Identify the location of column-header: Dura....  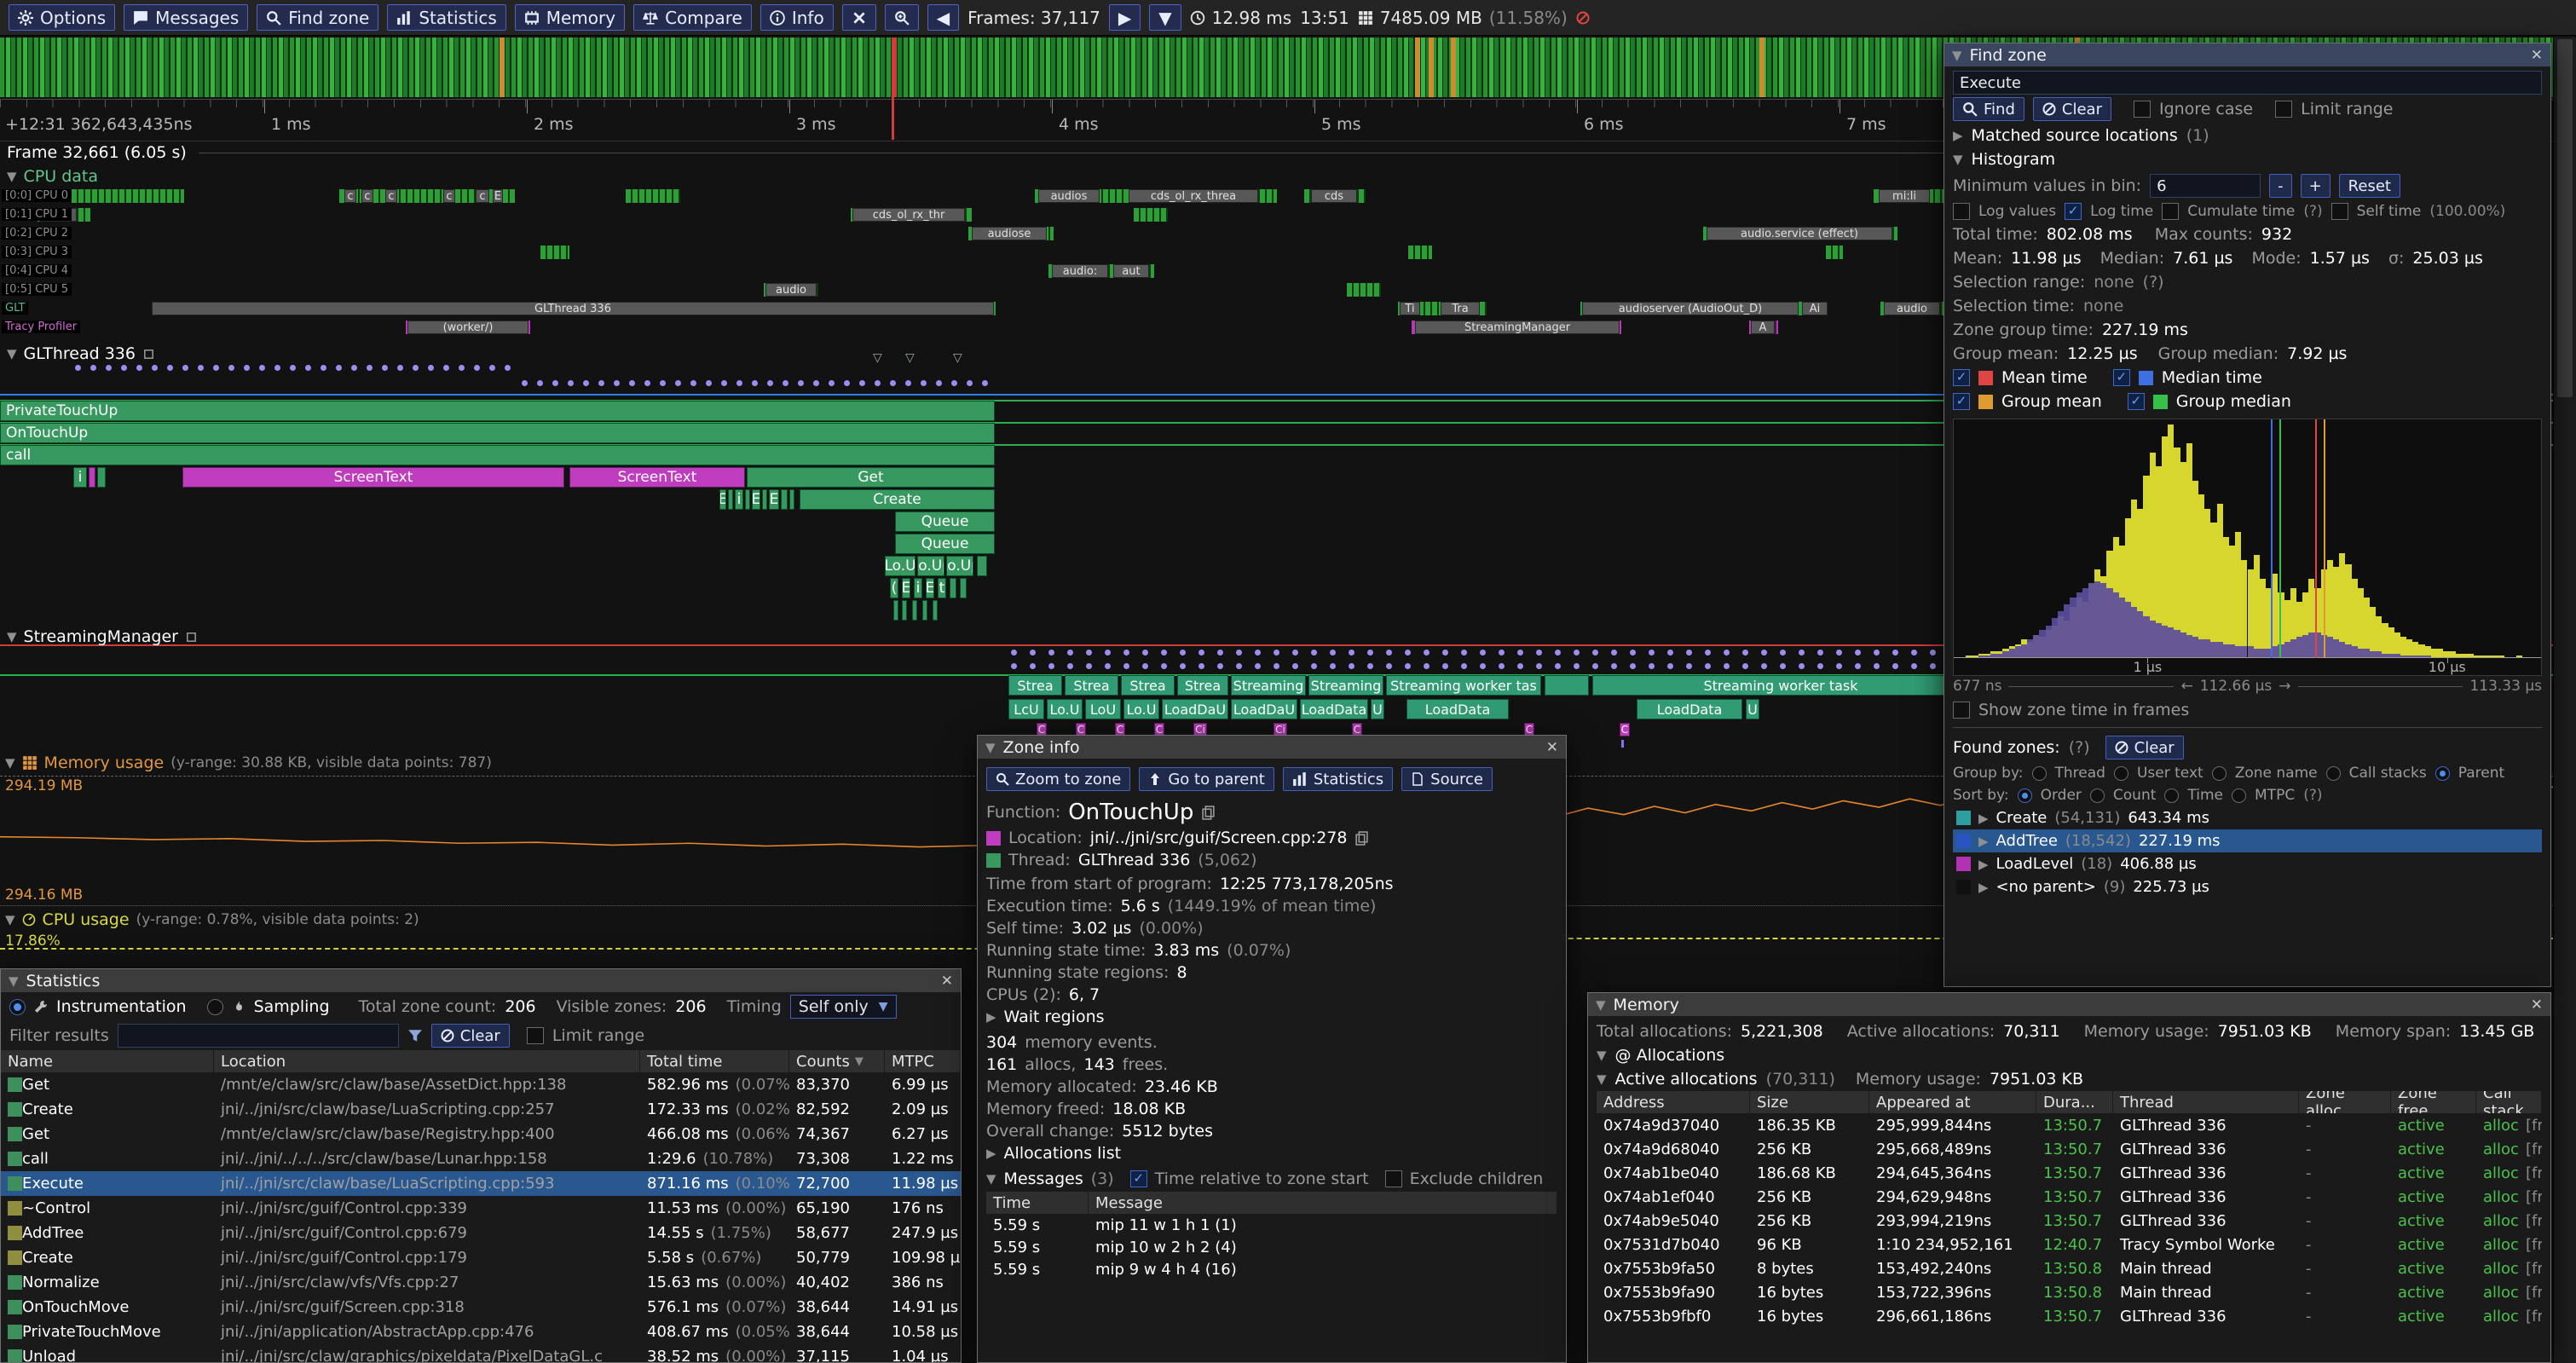
(2074, 1102).